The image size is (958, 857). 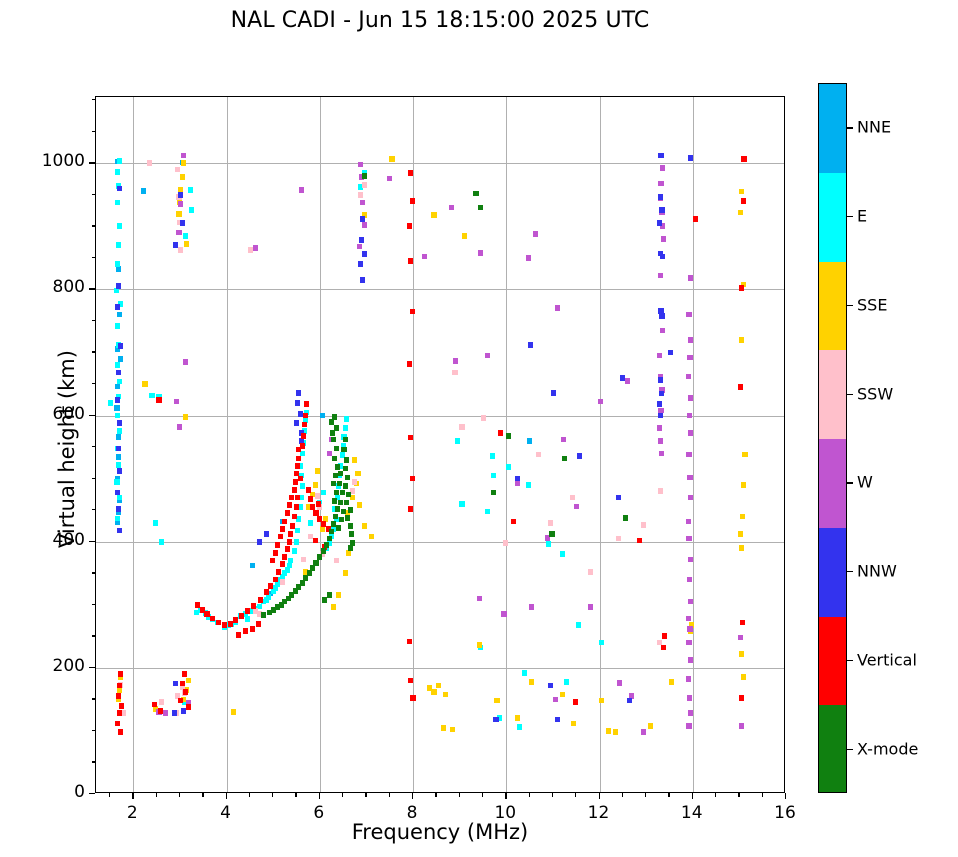 I want to click on colorbar-segment-sse, so click(x=832, y=306).